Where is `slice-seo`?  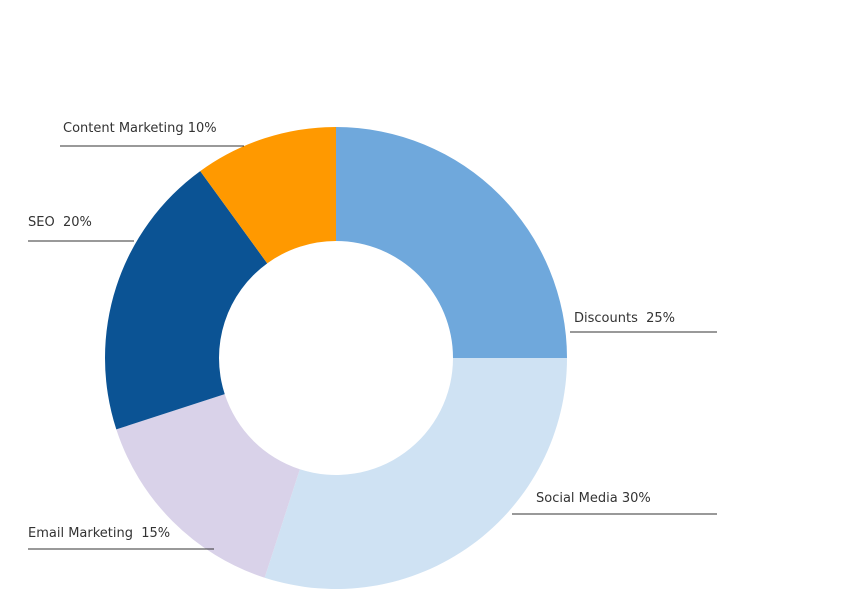
slice-seo is located at coordinates (186, 300).